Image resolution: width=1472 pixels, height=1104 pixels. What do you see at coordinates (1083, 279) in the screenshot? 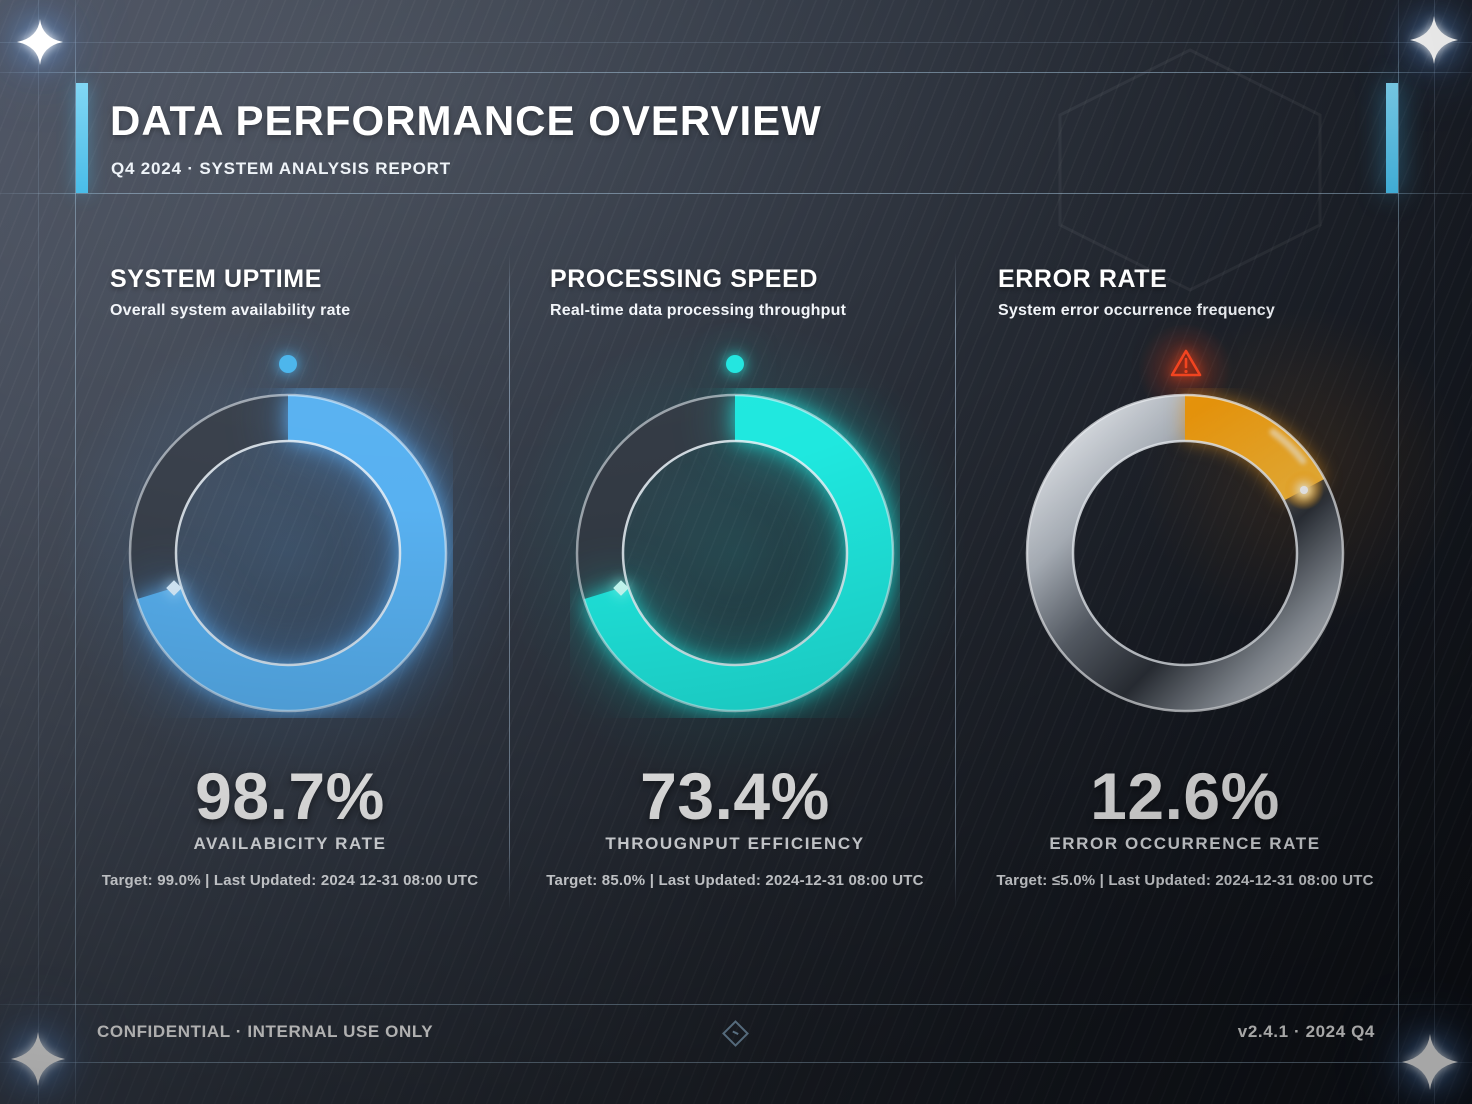
I see `card-title-error-rate: ERROR RATE` at bounding box center [1083, 279].